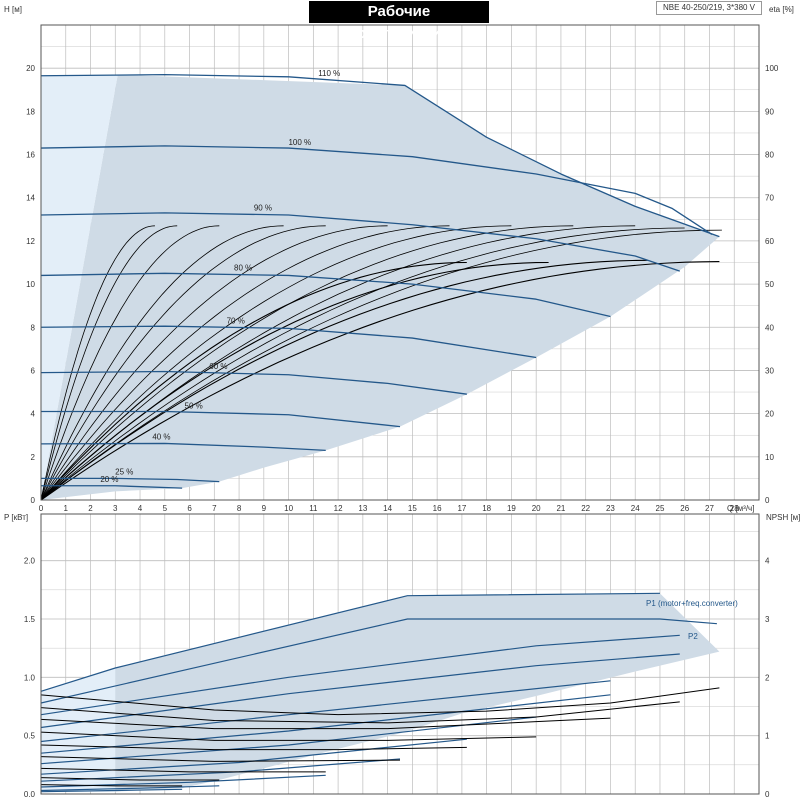 This screenshot has width=800, height=800. What do you see at coordinates (189, 508) in the screenshot?
I see `flow-tick-6: 6` at bounding box center [189, 508].